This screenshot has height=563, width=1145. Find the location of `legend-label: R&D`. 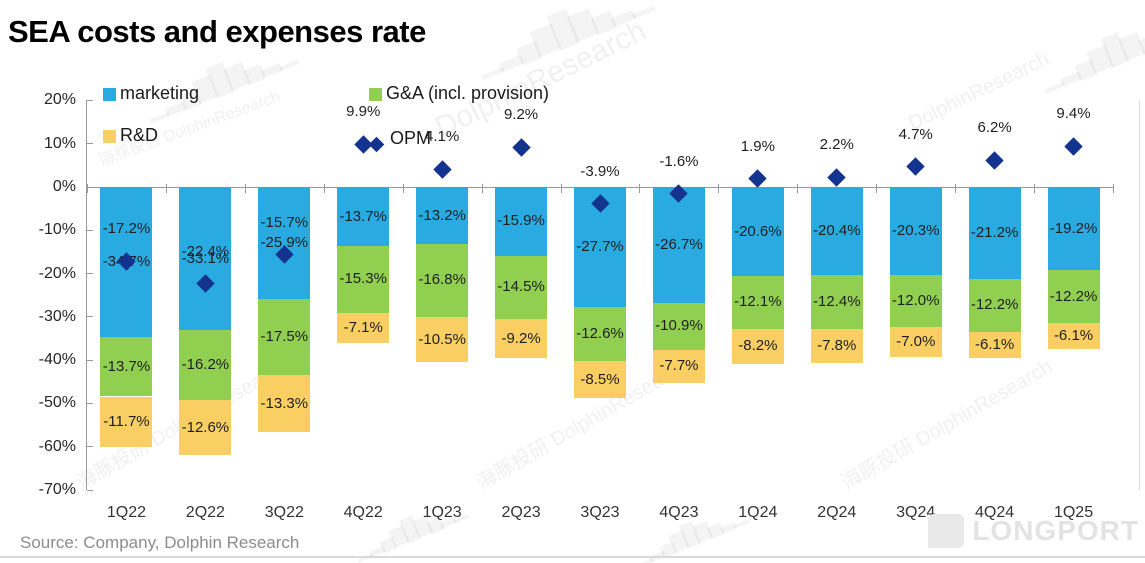

legend-label: R&D is located at coordinates (139, 135).